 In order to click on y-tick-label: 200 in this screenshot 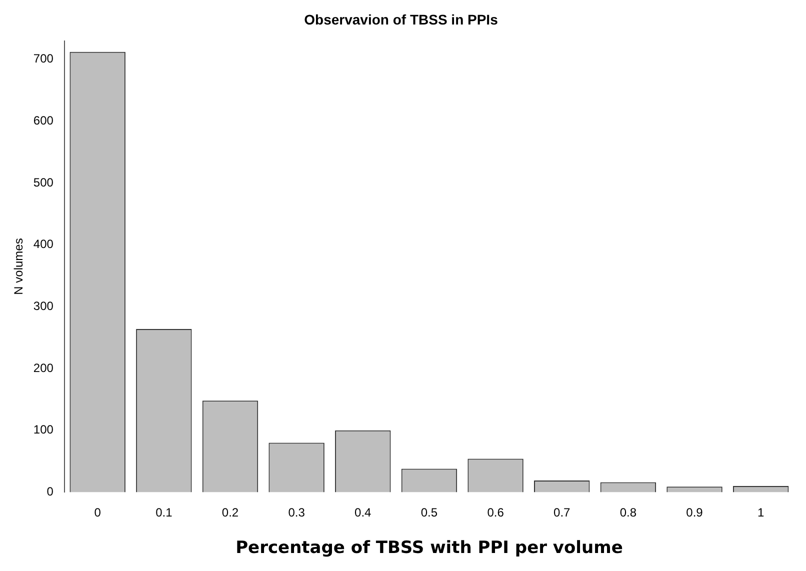, I will do `click(43, 367)`.